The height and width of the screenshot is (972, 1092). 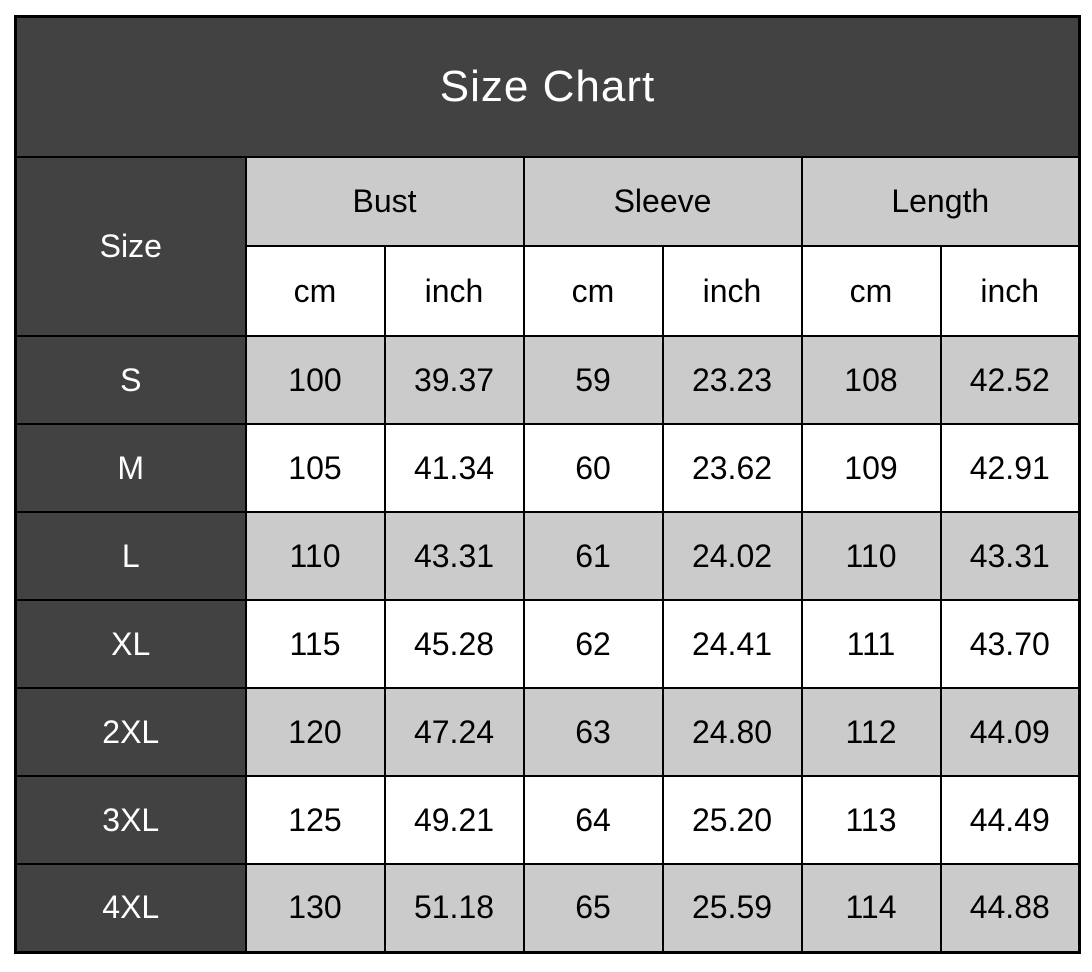 I want to click on measurement-cell: 51.18, so click(x=454, y=908).